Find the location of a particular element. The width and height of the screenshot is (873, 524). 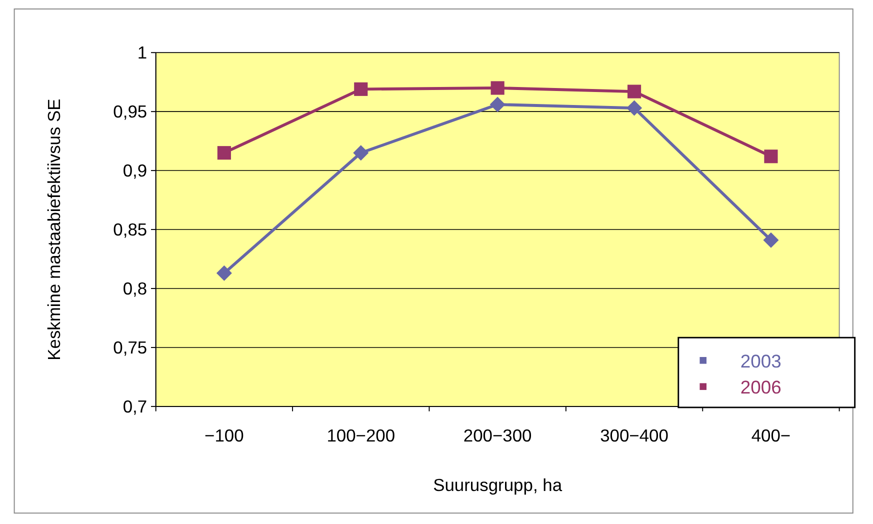

legend-label: 2003 is located at coordinates (761, 361).